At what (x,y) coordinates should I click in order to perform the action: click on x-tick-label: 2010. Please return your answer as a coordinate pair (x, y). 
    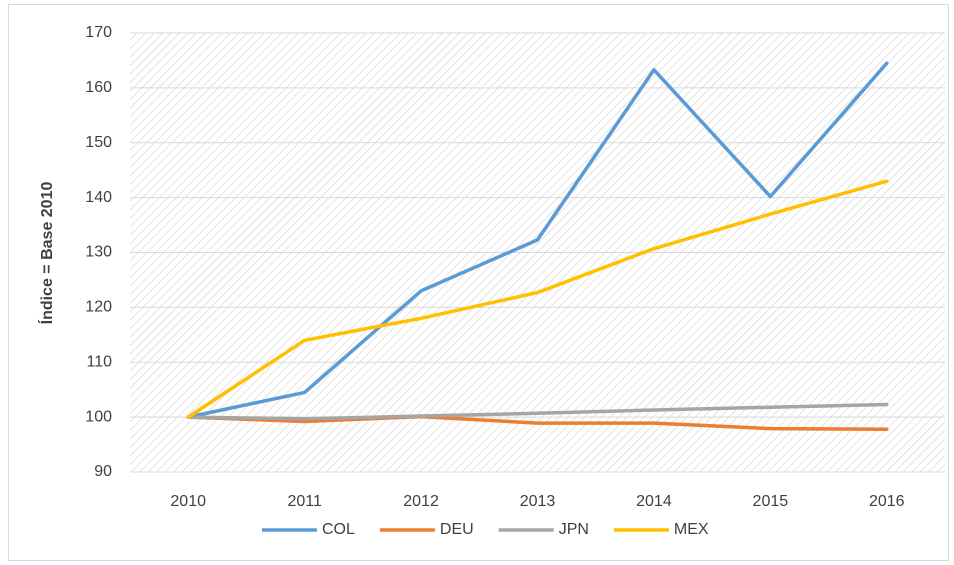
    Looking at the image, I should click on (188, 501).